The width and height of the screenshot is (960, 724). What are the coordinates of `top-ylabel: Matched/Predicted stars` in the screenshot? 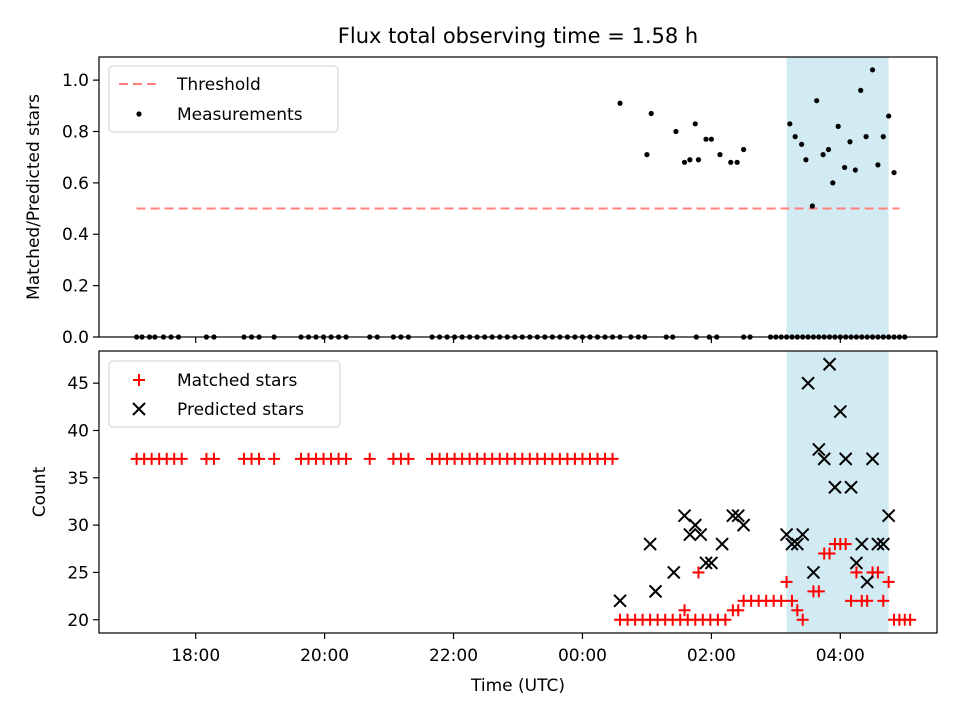 It's located at (34, 197).